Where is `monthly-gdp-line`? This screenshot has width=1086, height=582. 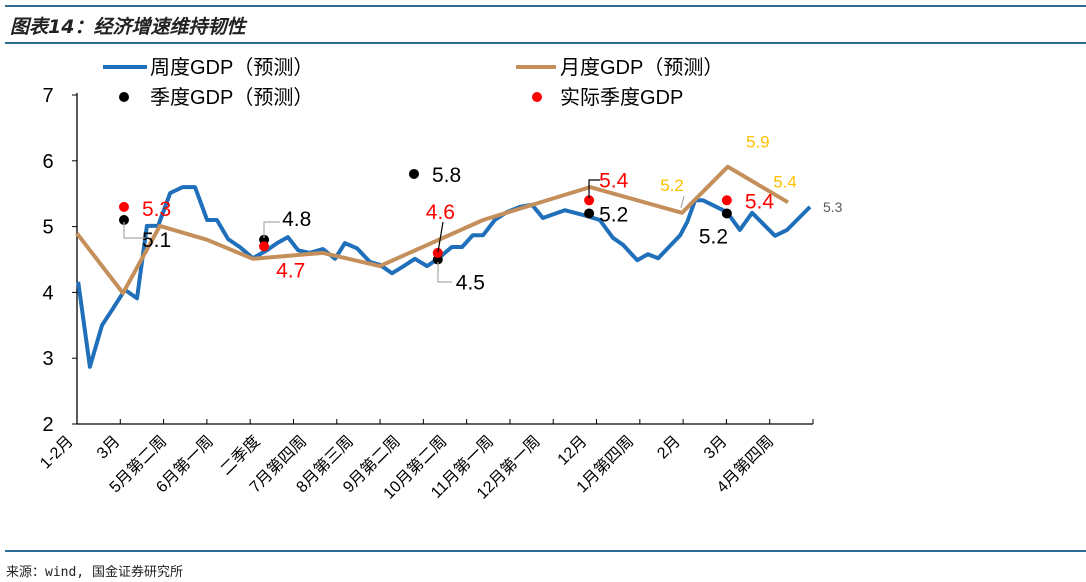
monthly-gdp-line is located at coordinates (432, 230).